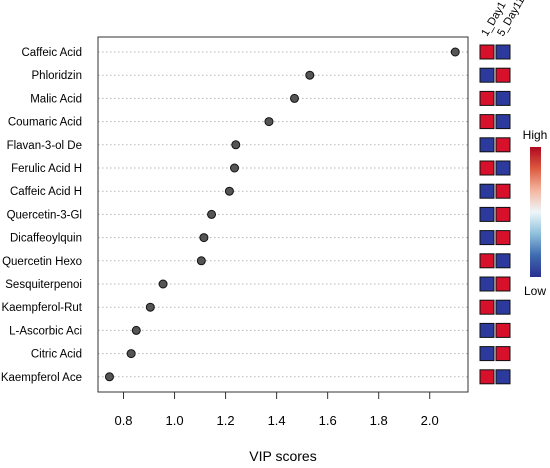 The height and width of the screenshot is (468, 550). What do you see at coordinates (123, 420) in the screenshot?
I see `x-tick-label: 0.8` at bounding box center [123, 420].